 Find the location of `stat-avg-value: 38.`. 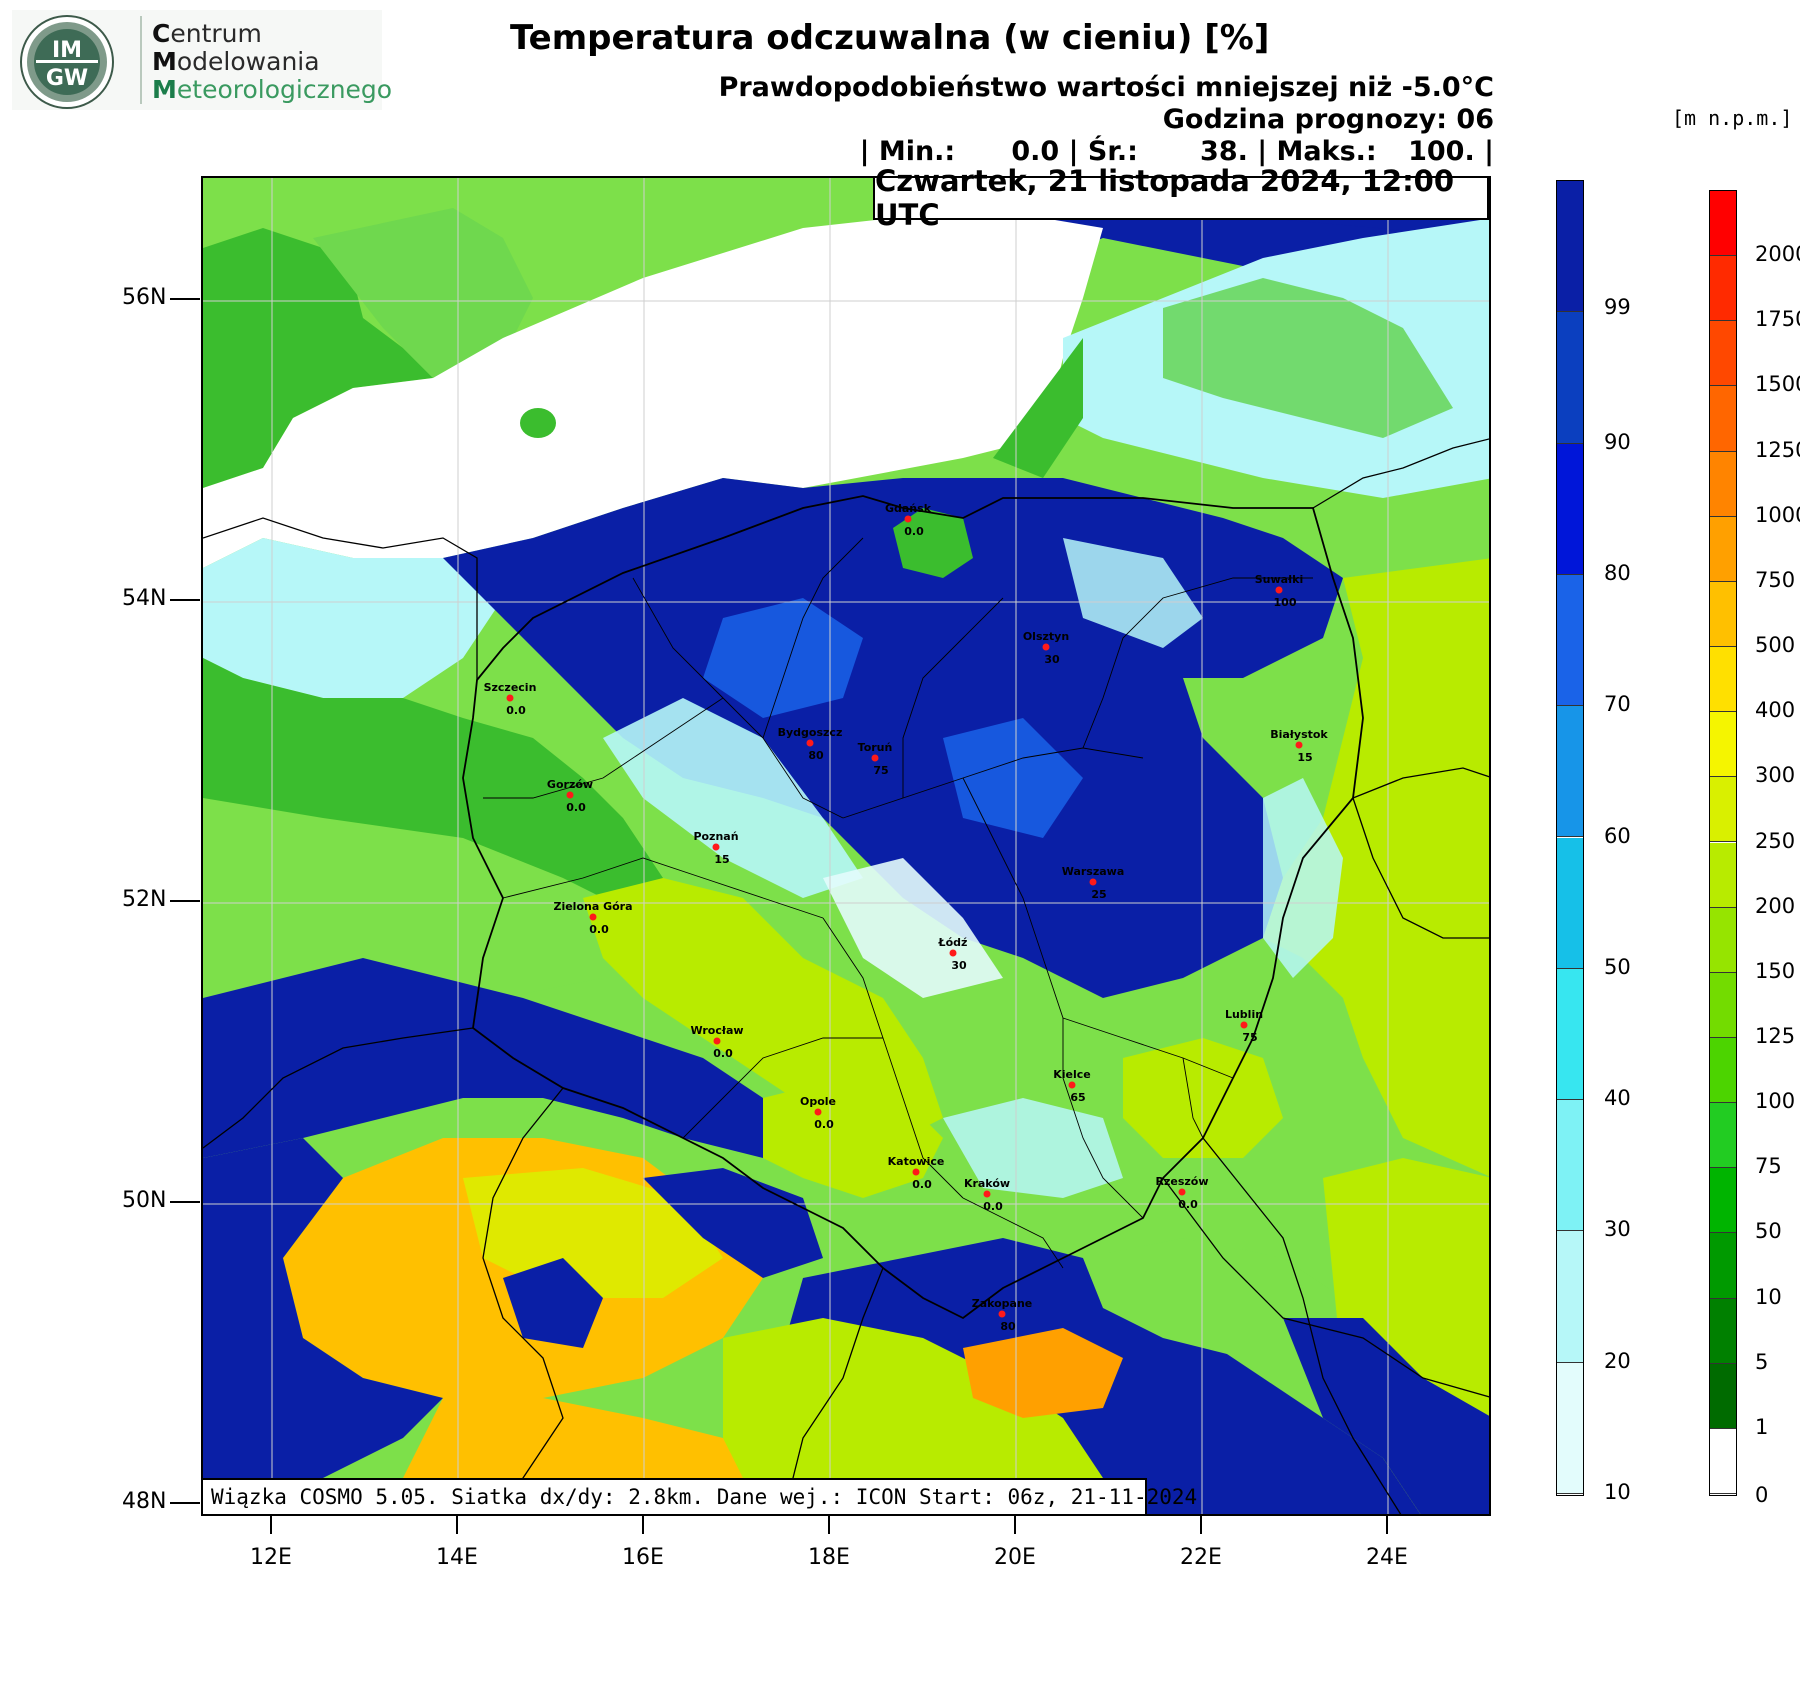

stat-avg-value: 38. is located at coordinates (1224, 151).